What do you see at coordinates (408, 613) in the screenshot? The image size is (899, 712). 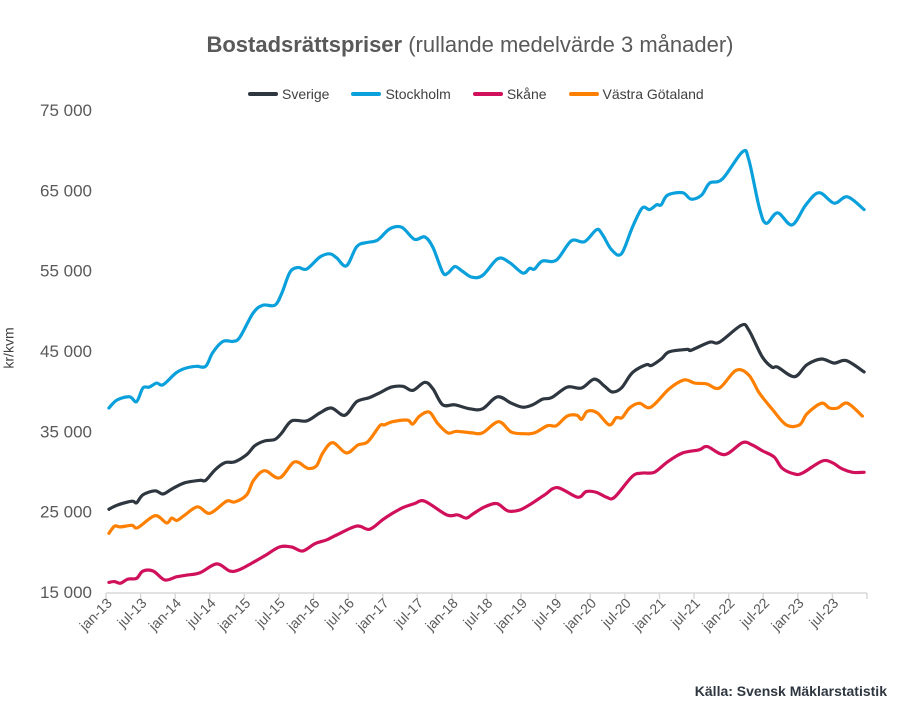 I see `x-tick-label: jul-17` at bounding box center [408, 613].